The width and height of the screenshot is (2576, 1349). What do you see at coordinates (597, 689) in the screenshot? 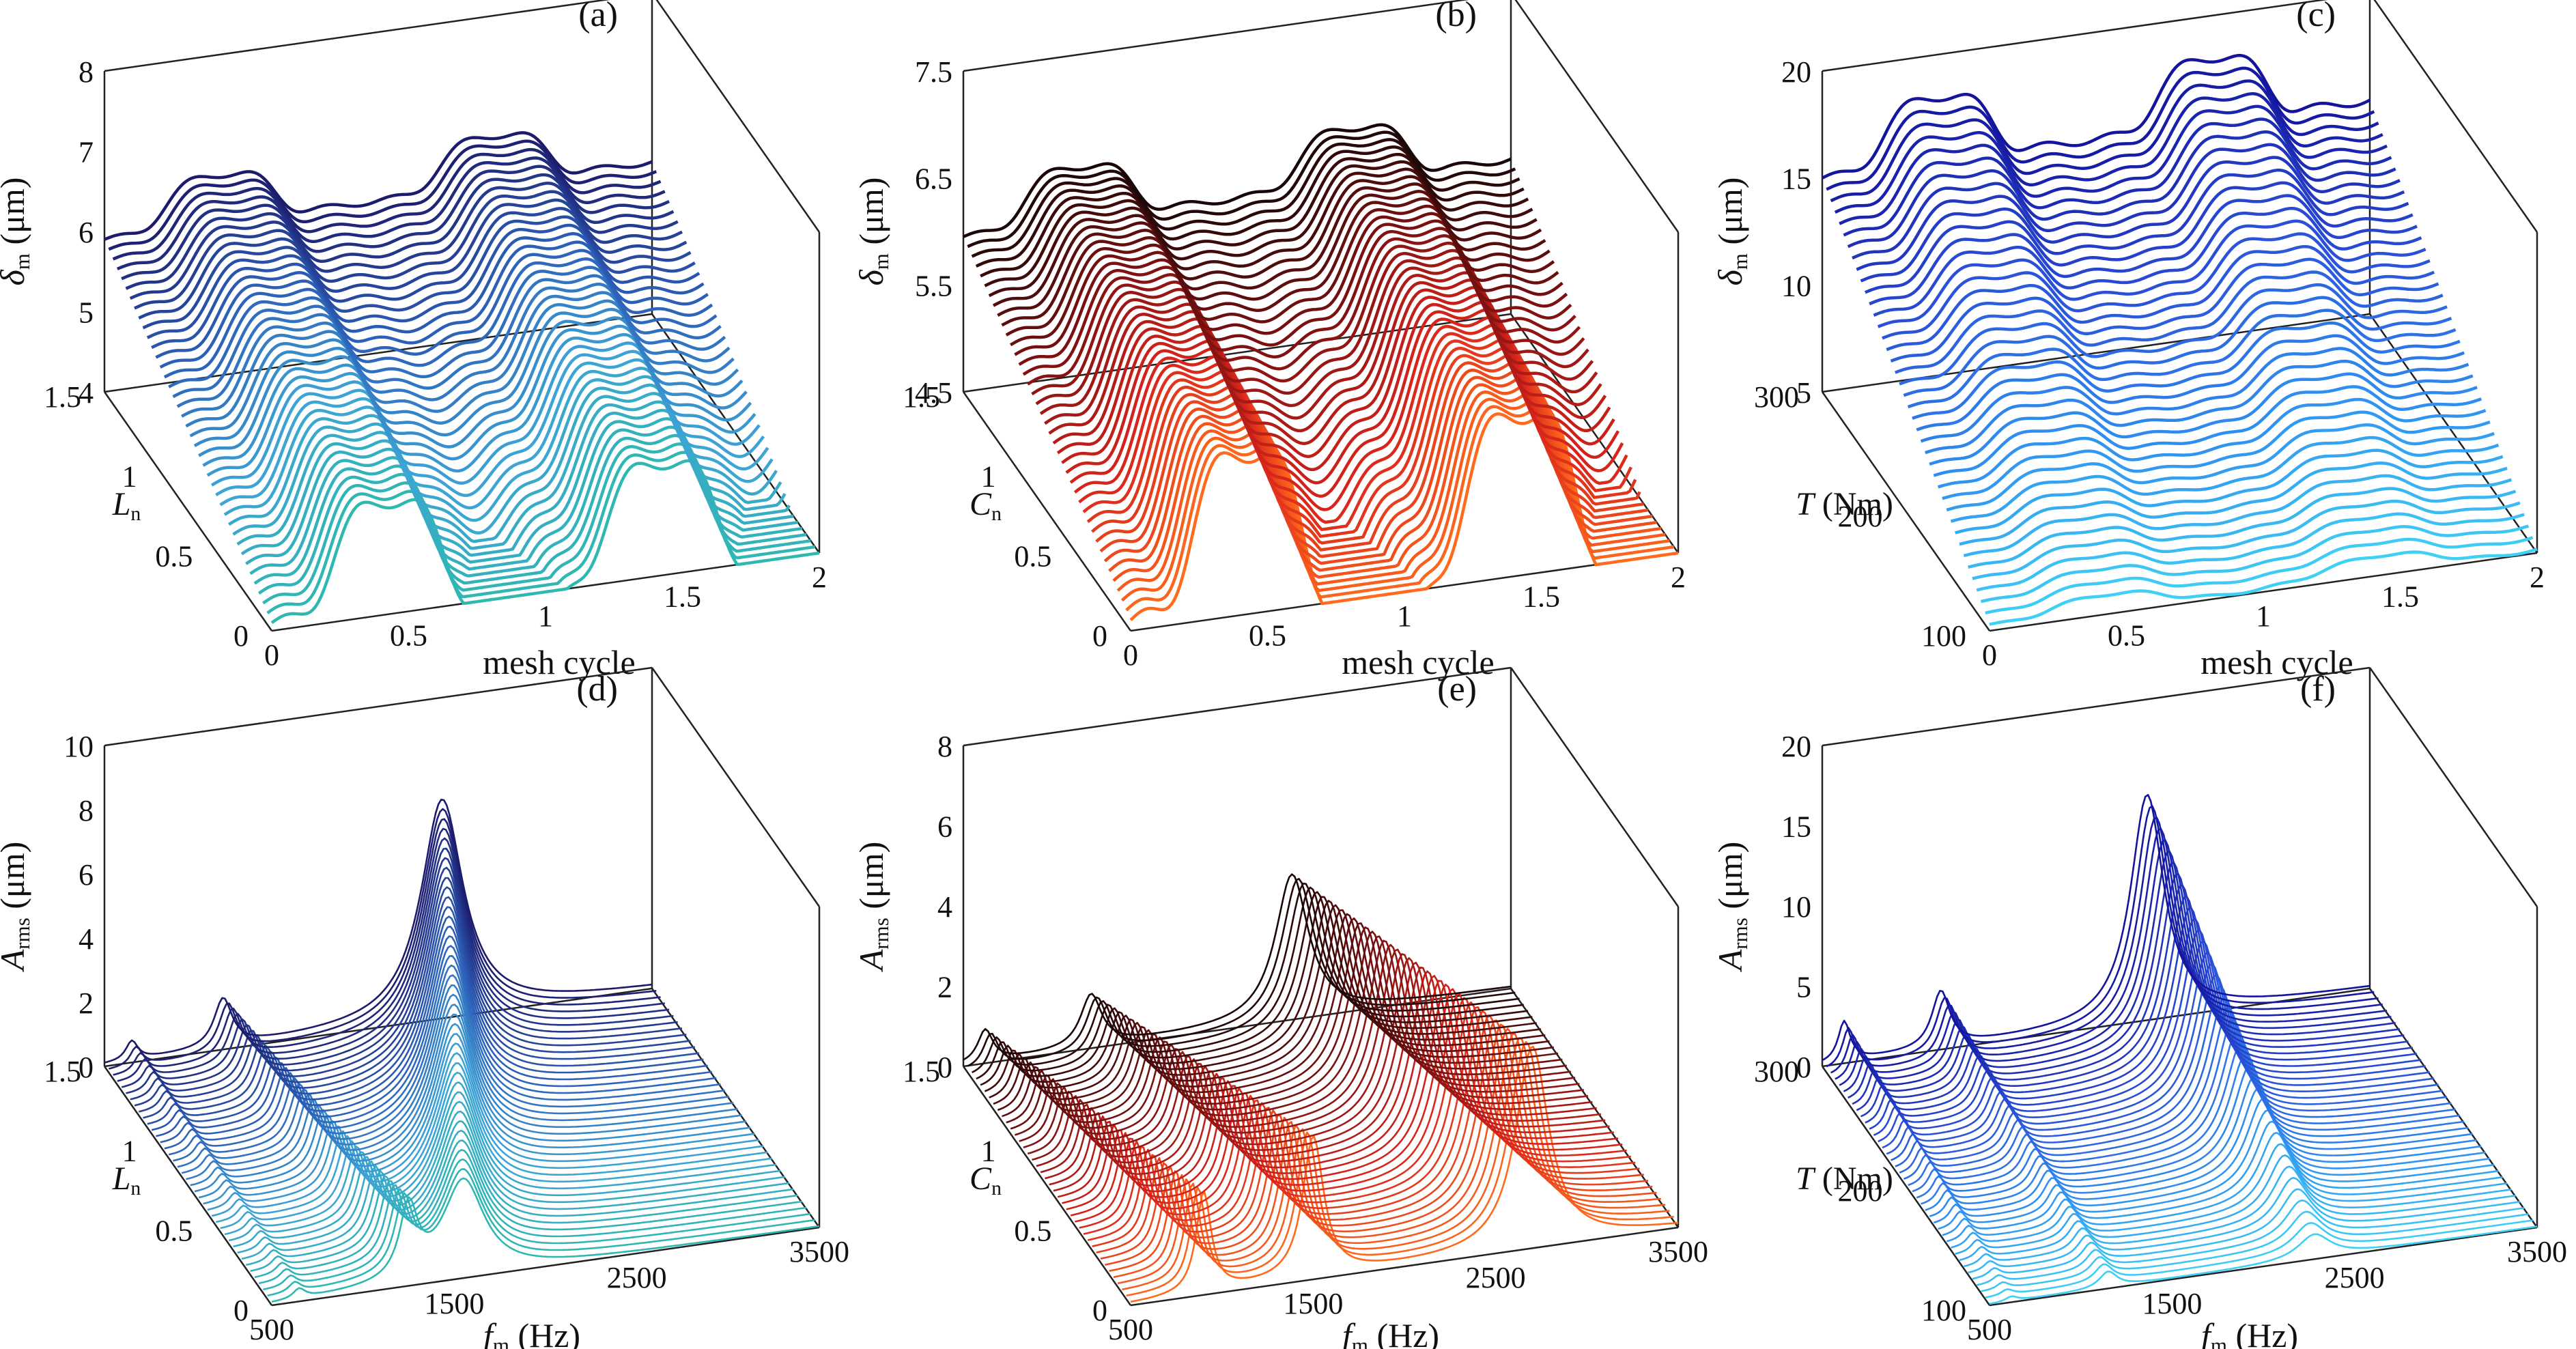
I see `panel-label: (d)` at bounding box center [597, 689].